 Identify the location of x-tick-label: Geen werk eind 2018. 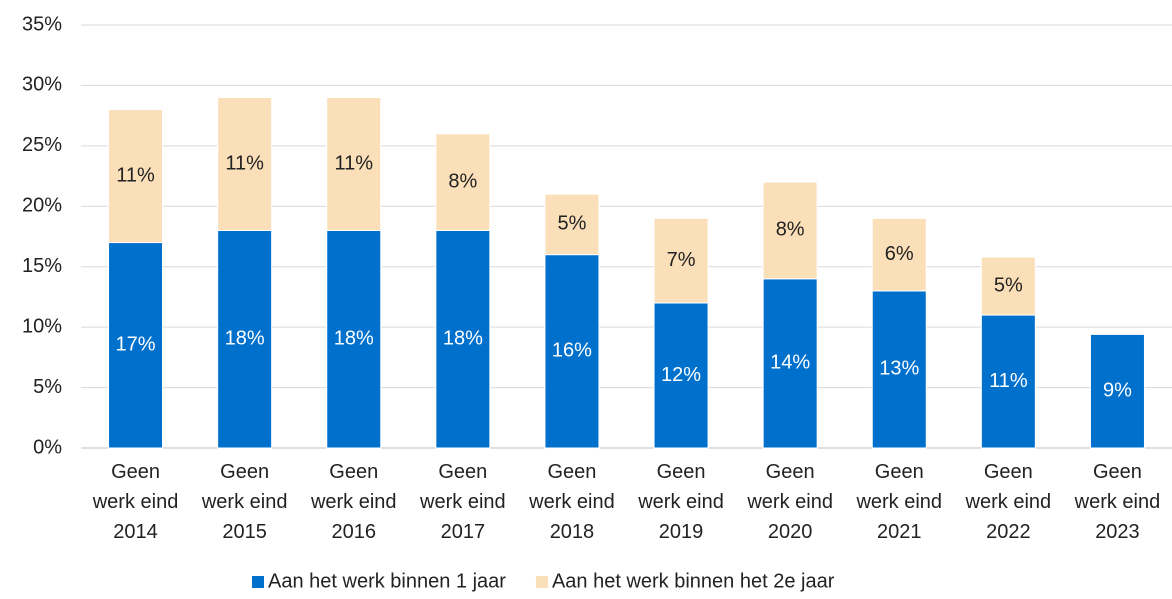
(571, 502).